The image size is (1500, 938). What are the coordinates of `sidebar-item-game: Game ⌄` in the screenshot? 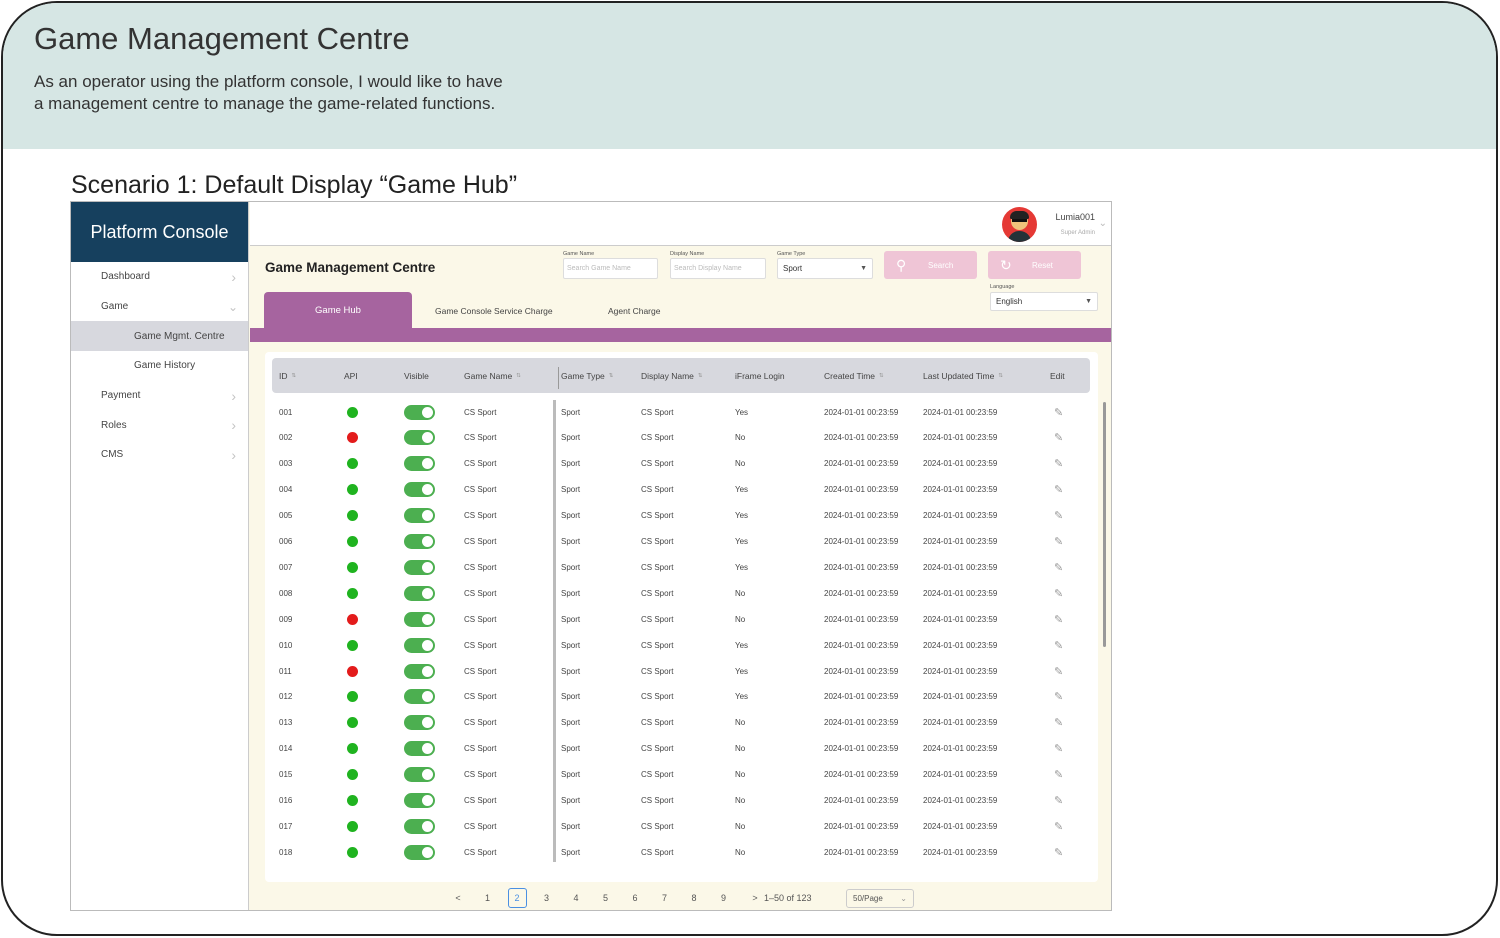 It's located at (159, 307).